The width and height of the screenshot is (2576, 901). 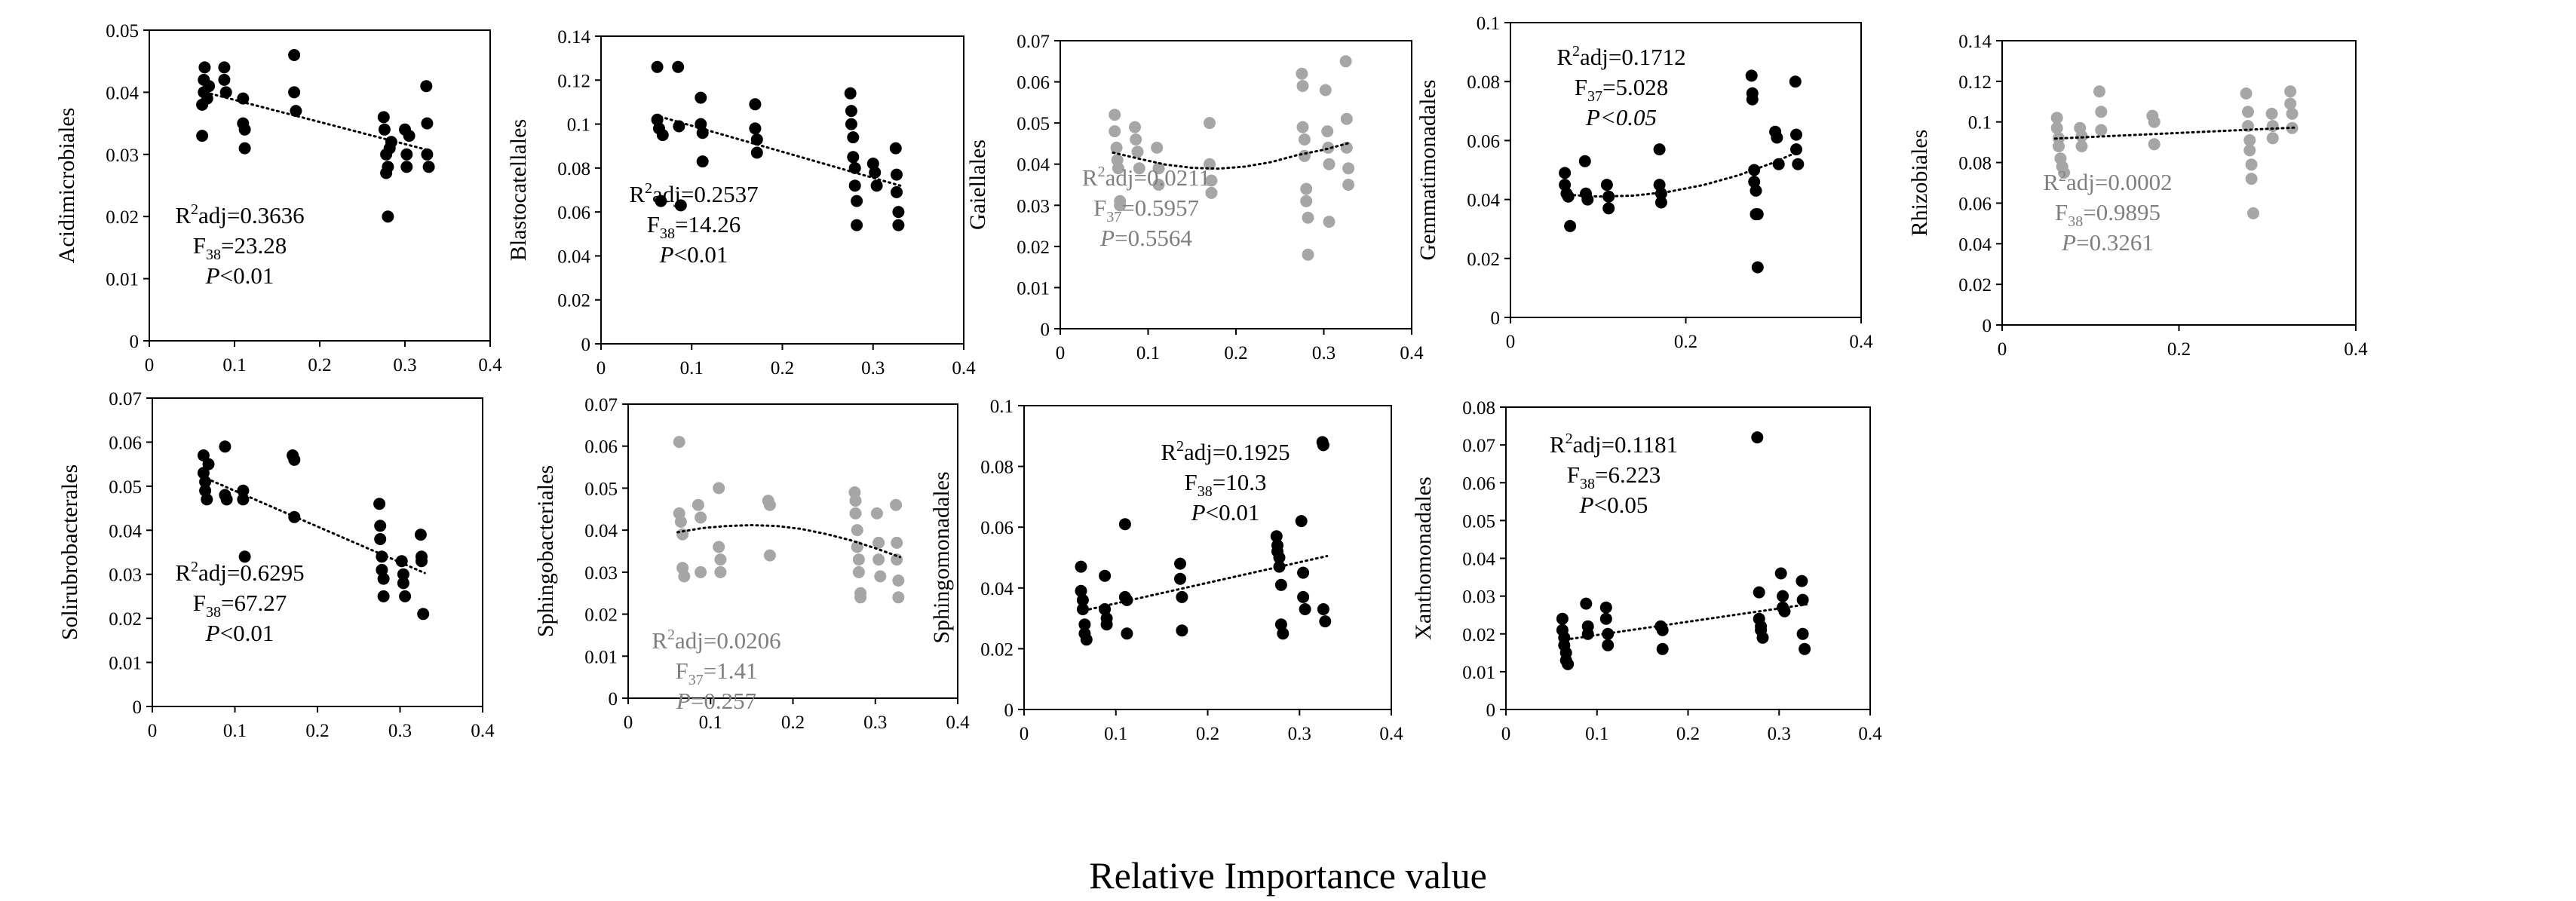 I want to click on x-tick-label: 0.3, so click(x=1324, y=353).